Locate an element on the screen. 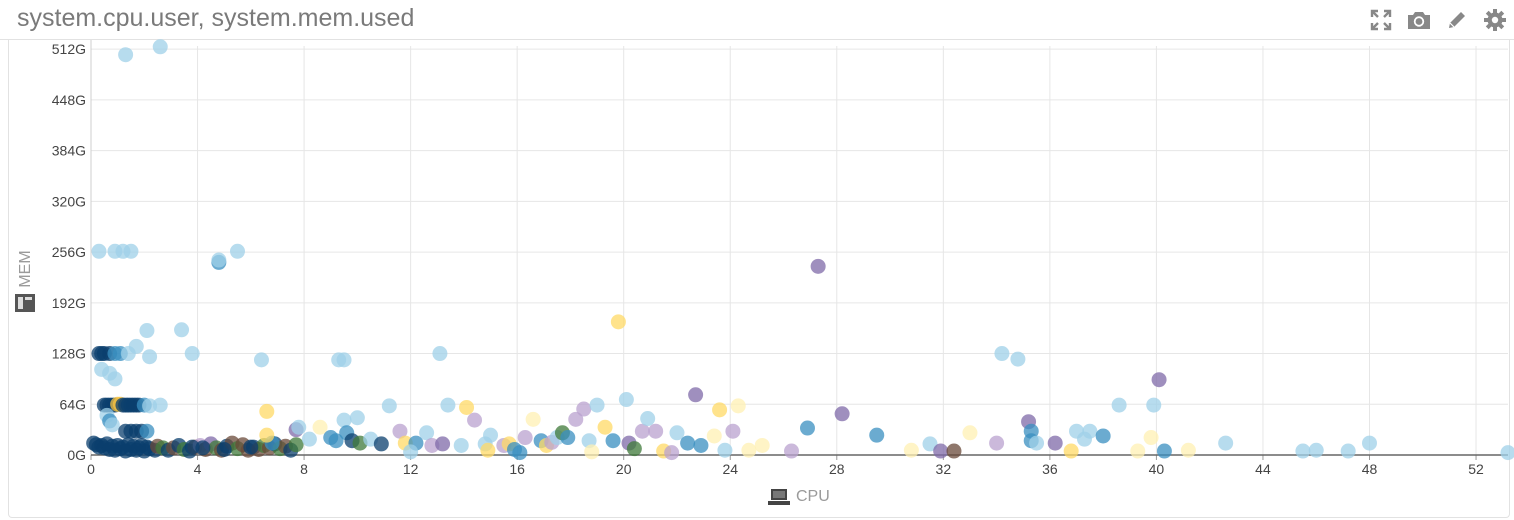 Image resolution: width=1514 pixels, height=520 pixels. widget-toolbar is located at coordinates (1438, 20).